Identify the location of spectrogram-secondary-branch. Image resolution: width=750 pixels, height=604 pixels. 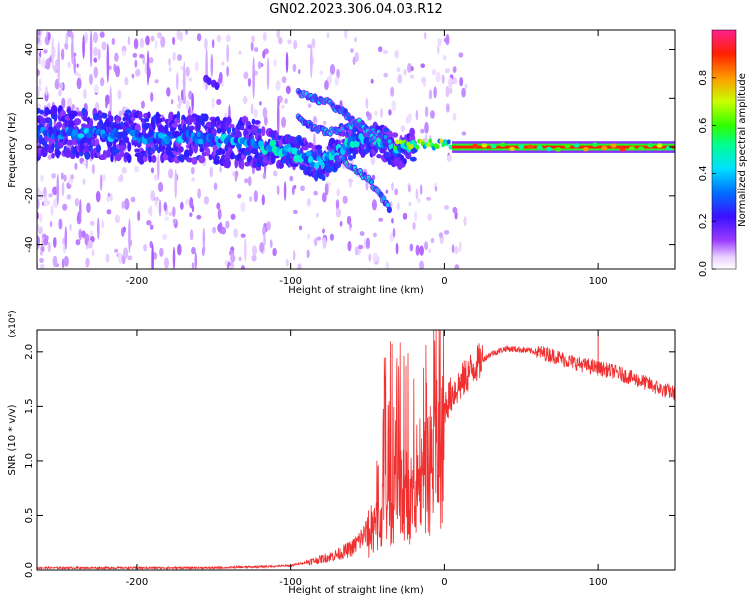
(374, 138).